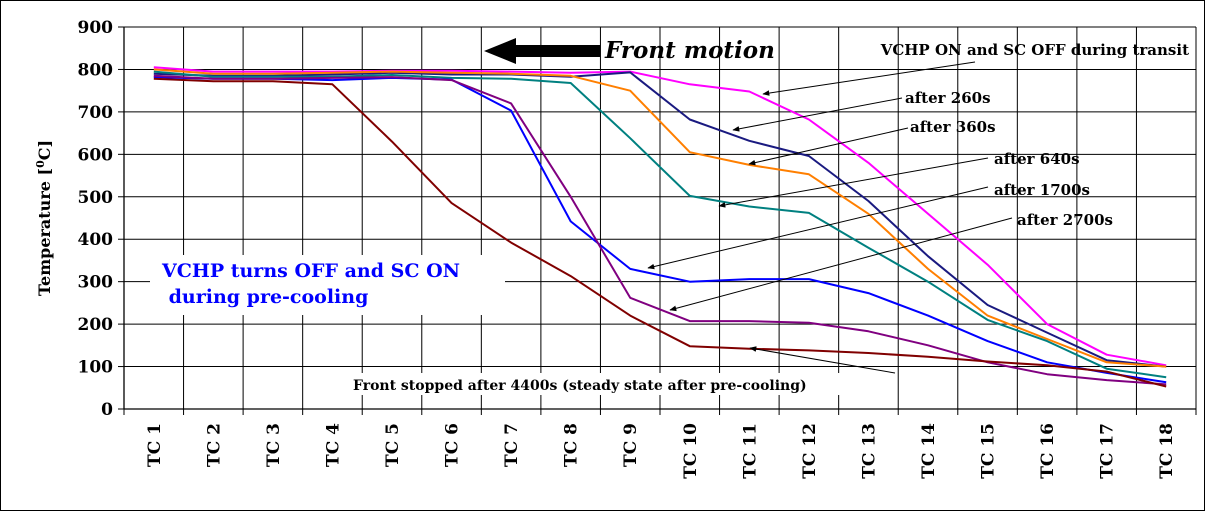 This screenshot has width=1206, height=512. I want to click on arrow-after-2700s, so click(841, 264).